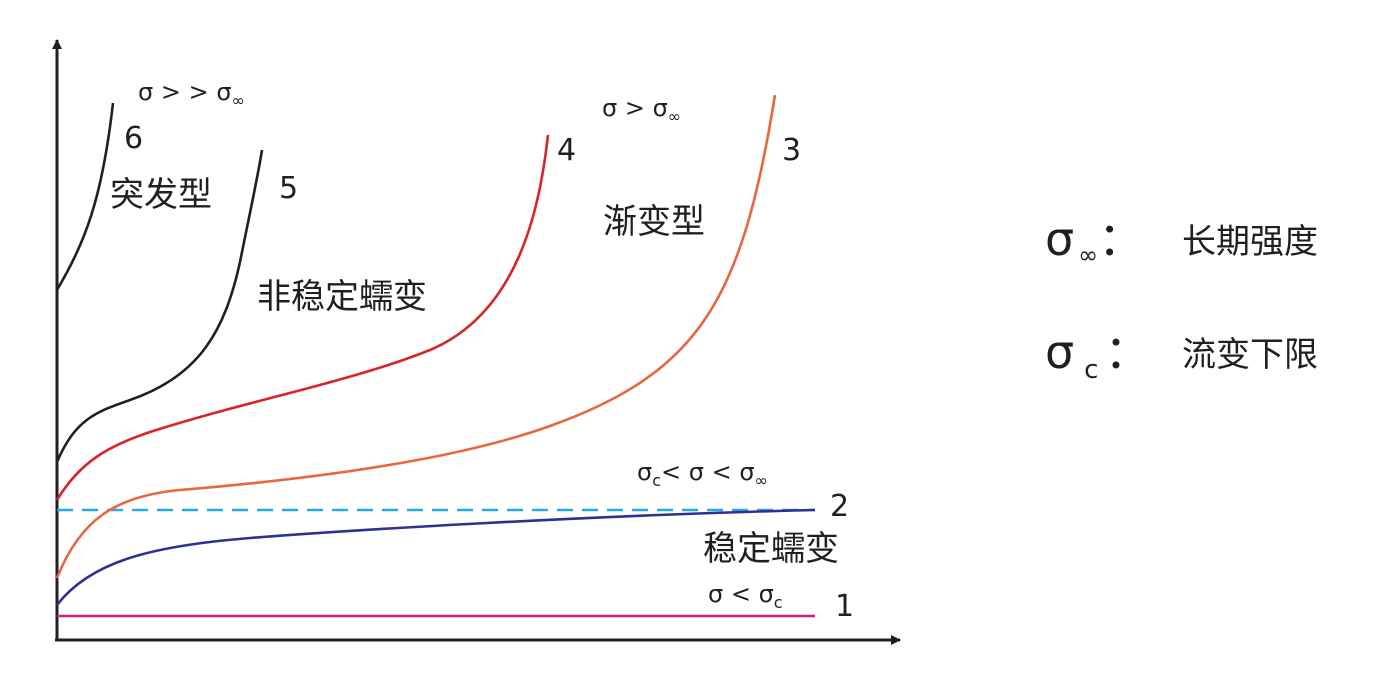 The width and height of the screenshot is (1383, 675). What do you see at coordinates (1250, 242) in the screenshot?
I see `legend-label: 长期强度` at bounding box center [1250, 242].